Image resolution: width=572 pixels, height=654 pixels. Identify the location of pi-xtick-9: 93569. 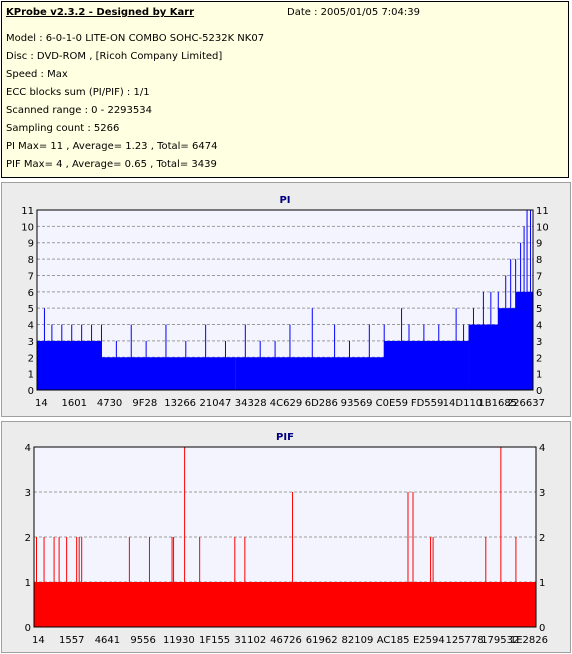
(357, 403).